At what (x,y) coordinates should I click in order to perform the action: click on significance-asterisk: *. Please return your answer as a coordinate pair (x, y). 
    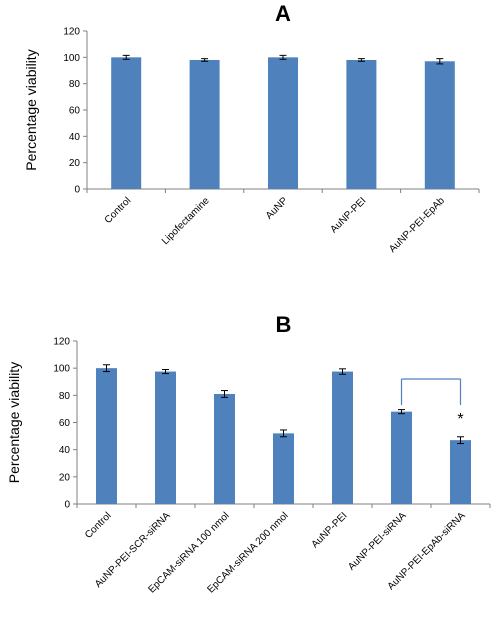
    Looking at the image, I should click on (460, 419).